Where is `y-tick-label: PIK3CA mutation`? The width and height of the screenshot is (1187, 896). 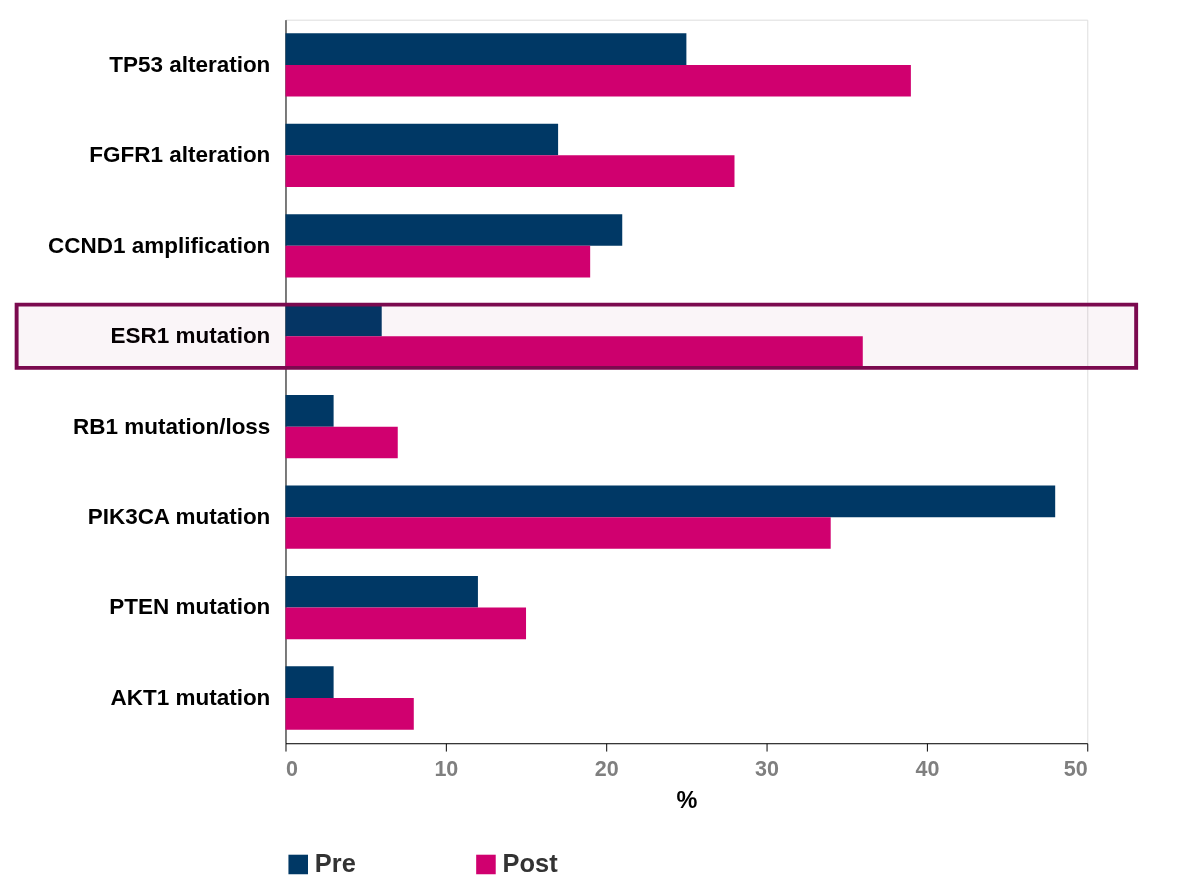 y-tick-label: PIK3CA mutation is located at coordinates (179, 516).